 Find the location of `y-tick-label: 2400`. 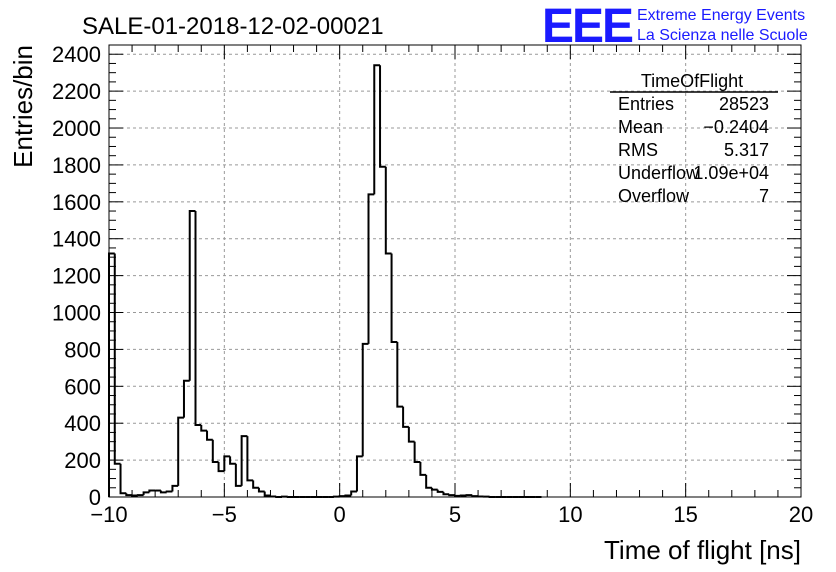

y-tick-label: 2400 is located at coordinates (76, 54).